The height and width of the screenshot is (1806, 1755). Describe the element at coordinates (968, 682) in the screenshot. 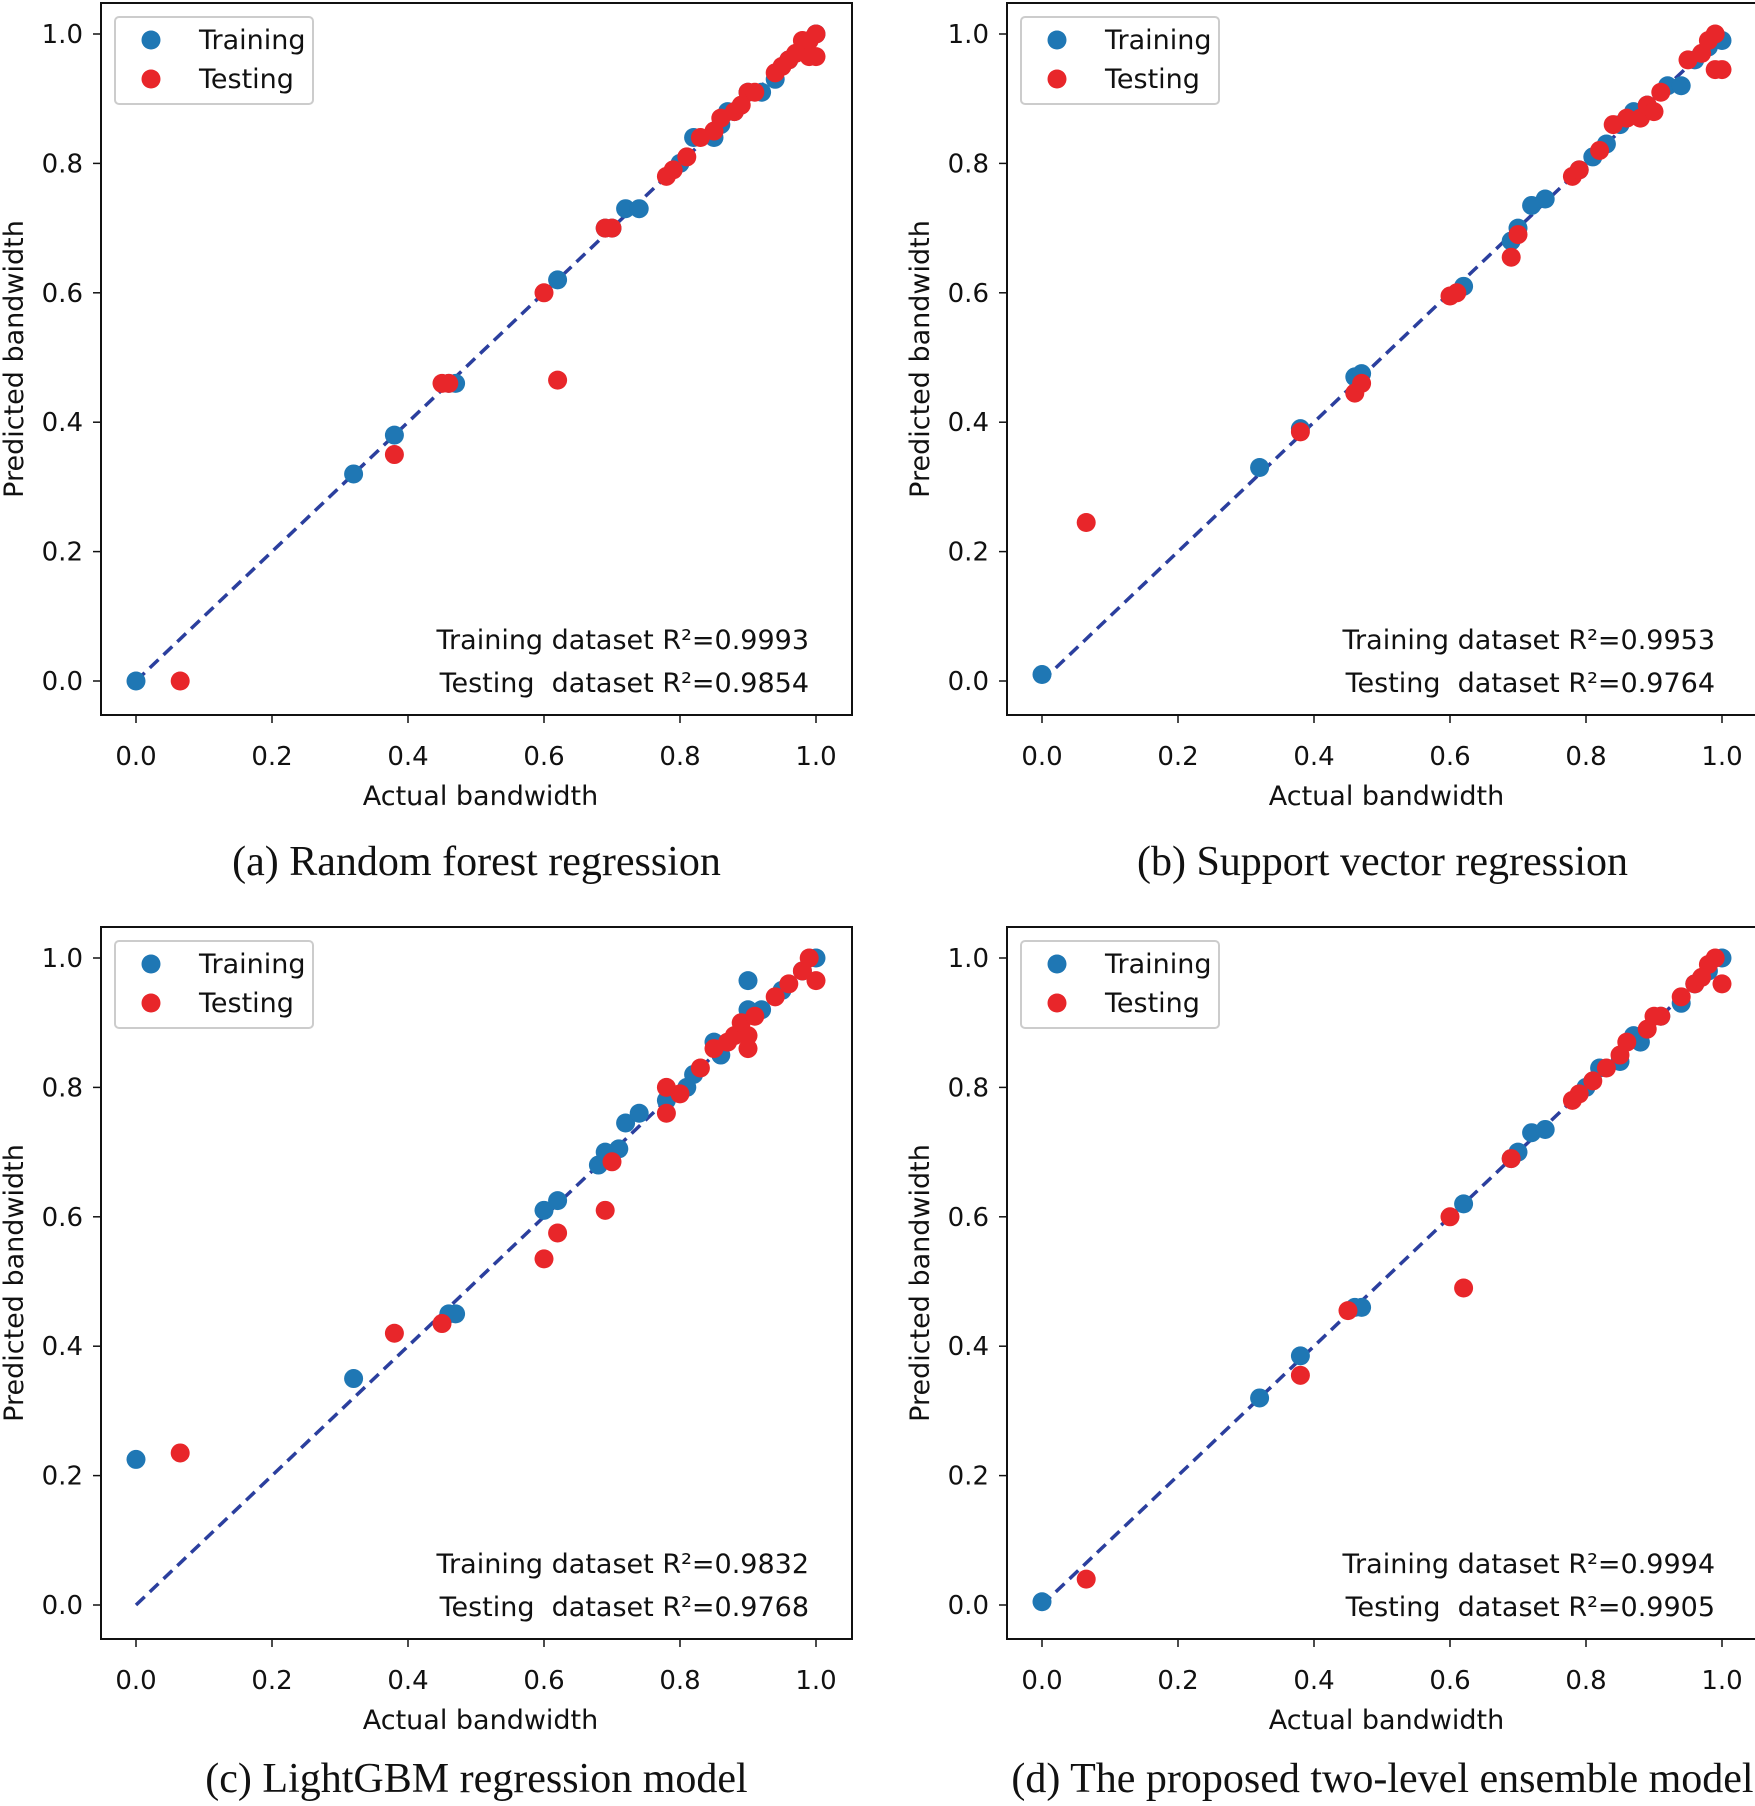

I see `y-tick-label: 0.0` at that location.